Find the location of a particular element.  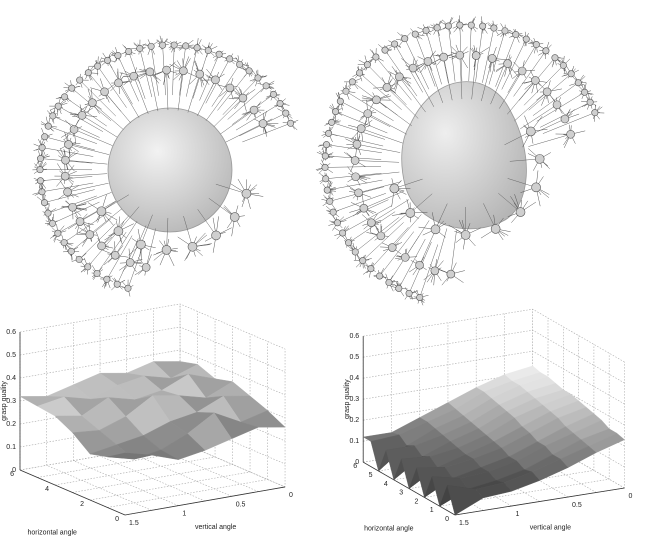

vertical-tick-label: 1.5 is located at coordinates (134, 523).